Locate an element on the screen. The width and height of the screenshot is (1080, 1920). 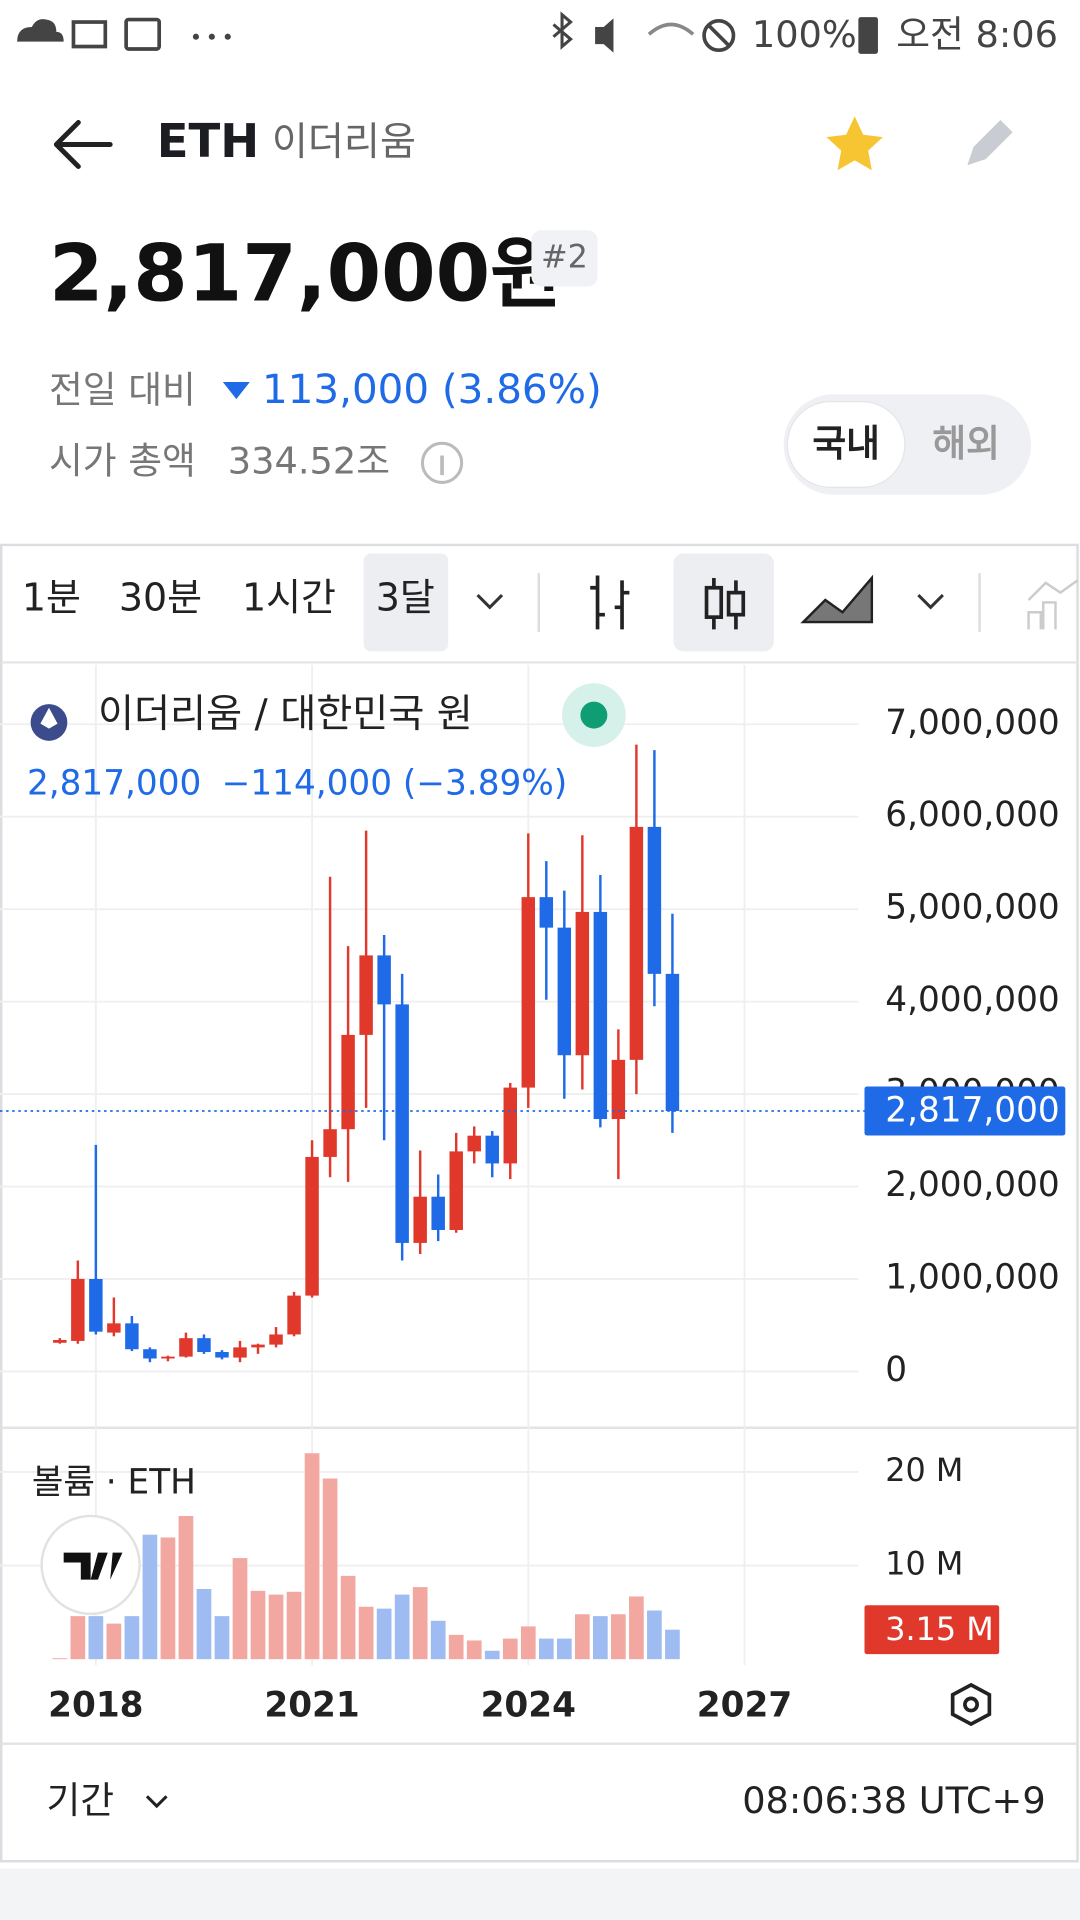
y-tick-label: 2,000,000 is located at coordinates (972, 1185).